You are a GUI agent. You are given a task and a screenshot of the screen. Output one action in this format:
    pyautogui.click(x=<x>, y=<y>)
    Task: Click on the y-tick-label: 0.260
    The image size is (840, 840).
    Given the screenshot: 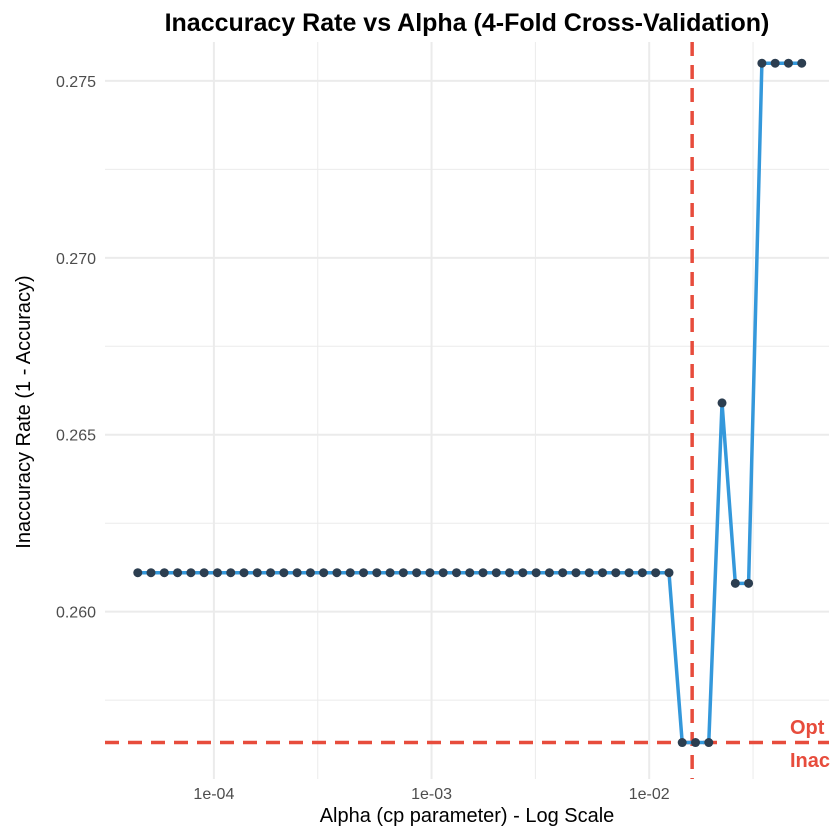 What is the action you would take?
    pyautogui.click(x=76, y=613)
    